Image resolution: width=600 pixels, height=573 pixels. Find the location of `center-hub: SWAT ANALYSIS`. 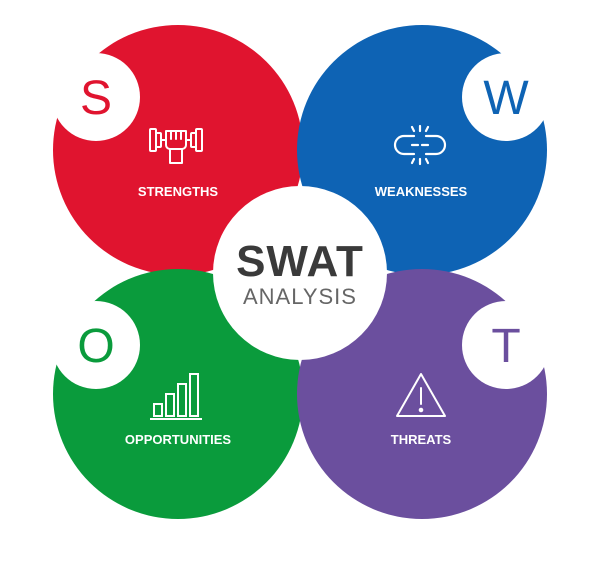

center-hub: SWAT ANALYSIS is located at coordinates (300, 273).